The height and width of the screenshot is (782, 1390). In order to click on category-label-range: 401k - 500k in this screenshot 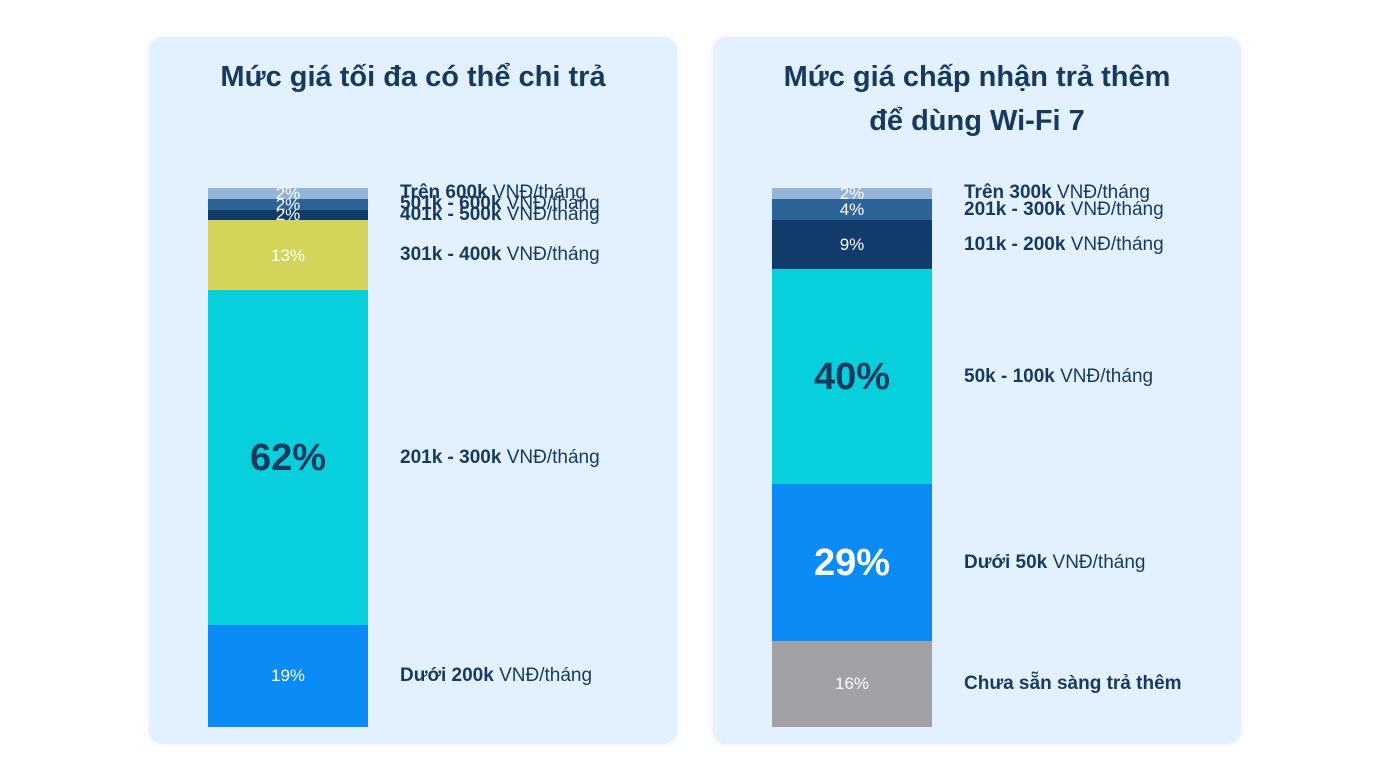, I will do `click(451, 214)`.